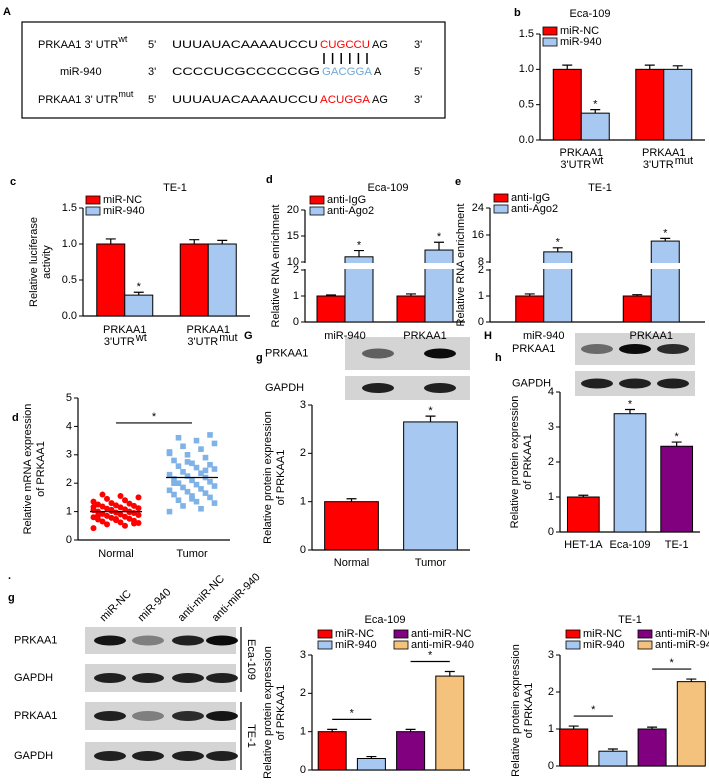 This screenshot has width=709, height=784. Describe the element at coordinates (69, 398) in the screenshot. I see `y-tick-label: 5` at that location.